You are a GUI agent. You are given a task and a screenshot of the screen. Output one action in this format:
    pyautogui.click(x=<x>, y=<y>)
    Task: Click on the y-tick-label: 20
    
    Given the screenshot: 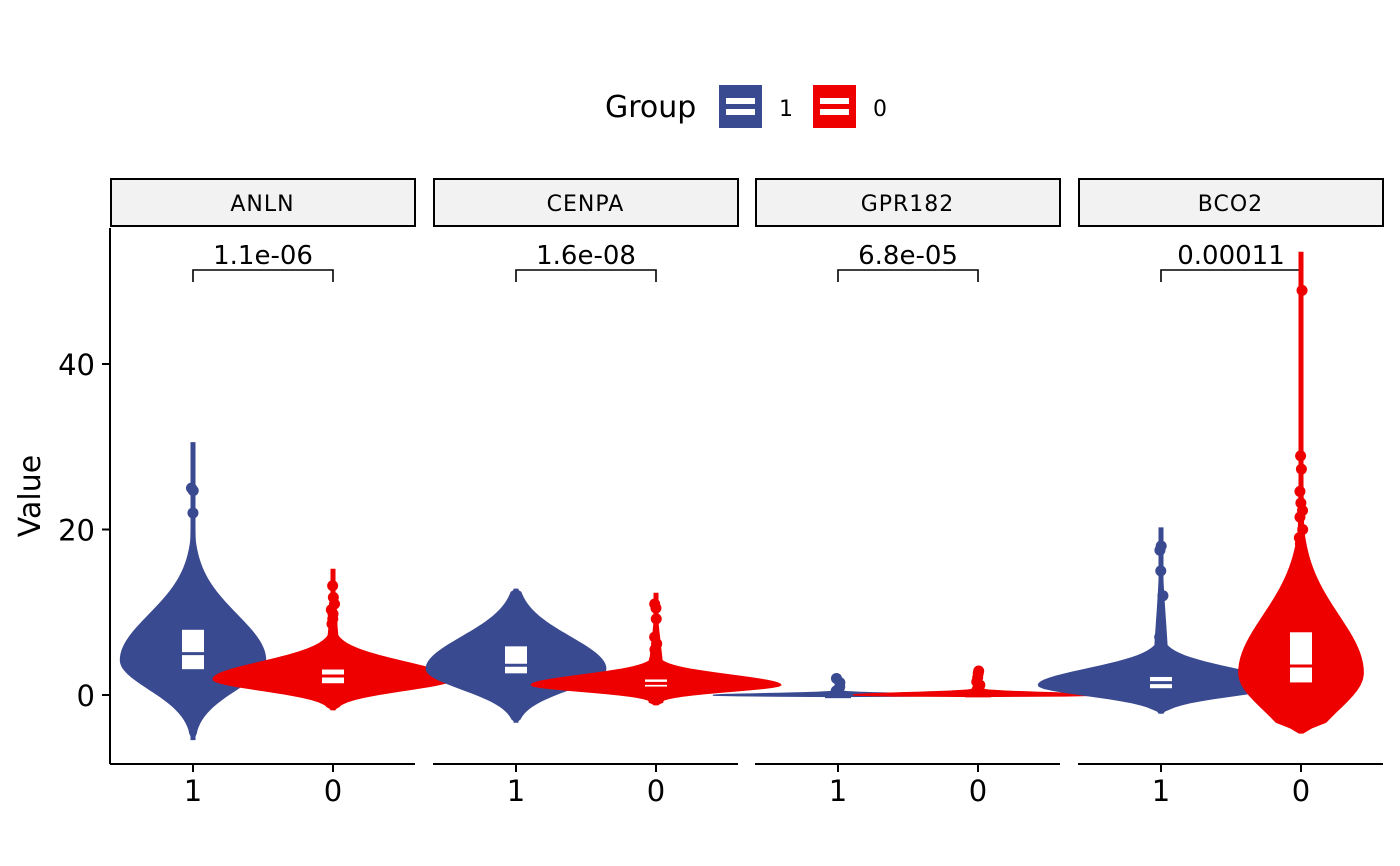 What is the action you would take?
    pyautogui.click(x=76, y=531)
    